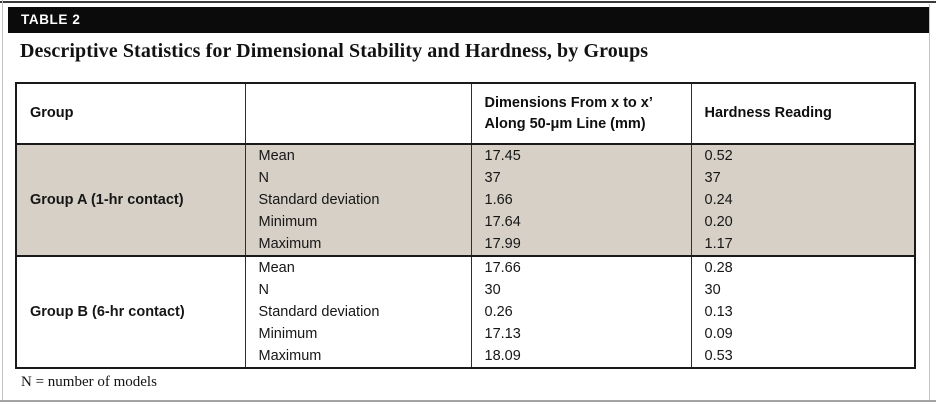  I want to click on group-a-hardness-values: 0.52 37 0.24 0.20 1.17, so click(803, 200).